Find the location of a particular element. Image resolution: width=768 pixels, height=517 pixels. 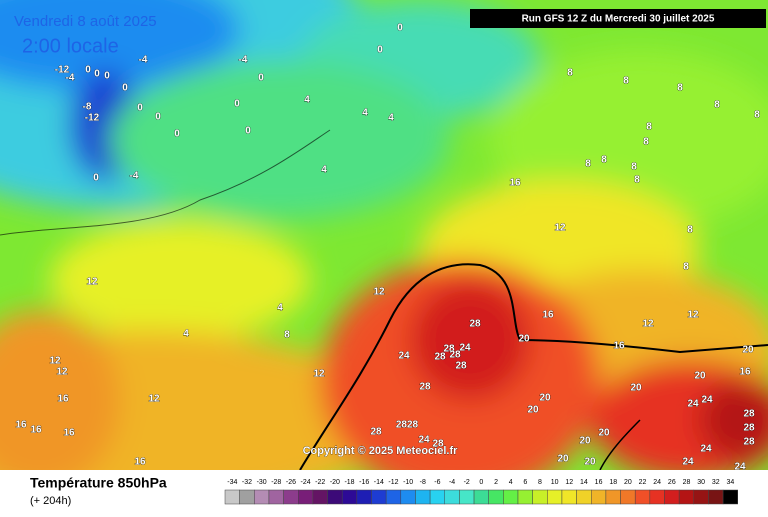

scale-tick-label: 0 is located at coordinates (481, 482).